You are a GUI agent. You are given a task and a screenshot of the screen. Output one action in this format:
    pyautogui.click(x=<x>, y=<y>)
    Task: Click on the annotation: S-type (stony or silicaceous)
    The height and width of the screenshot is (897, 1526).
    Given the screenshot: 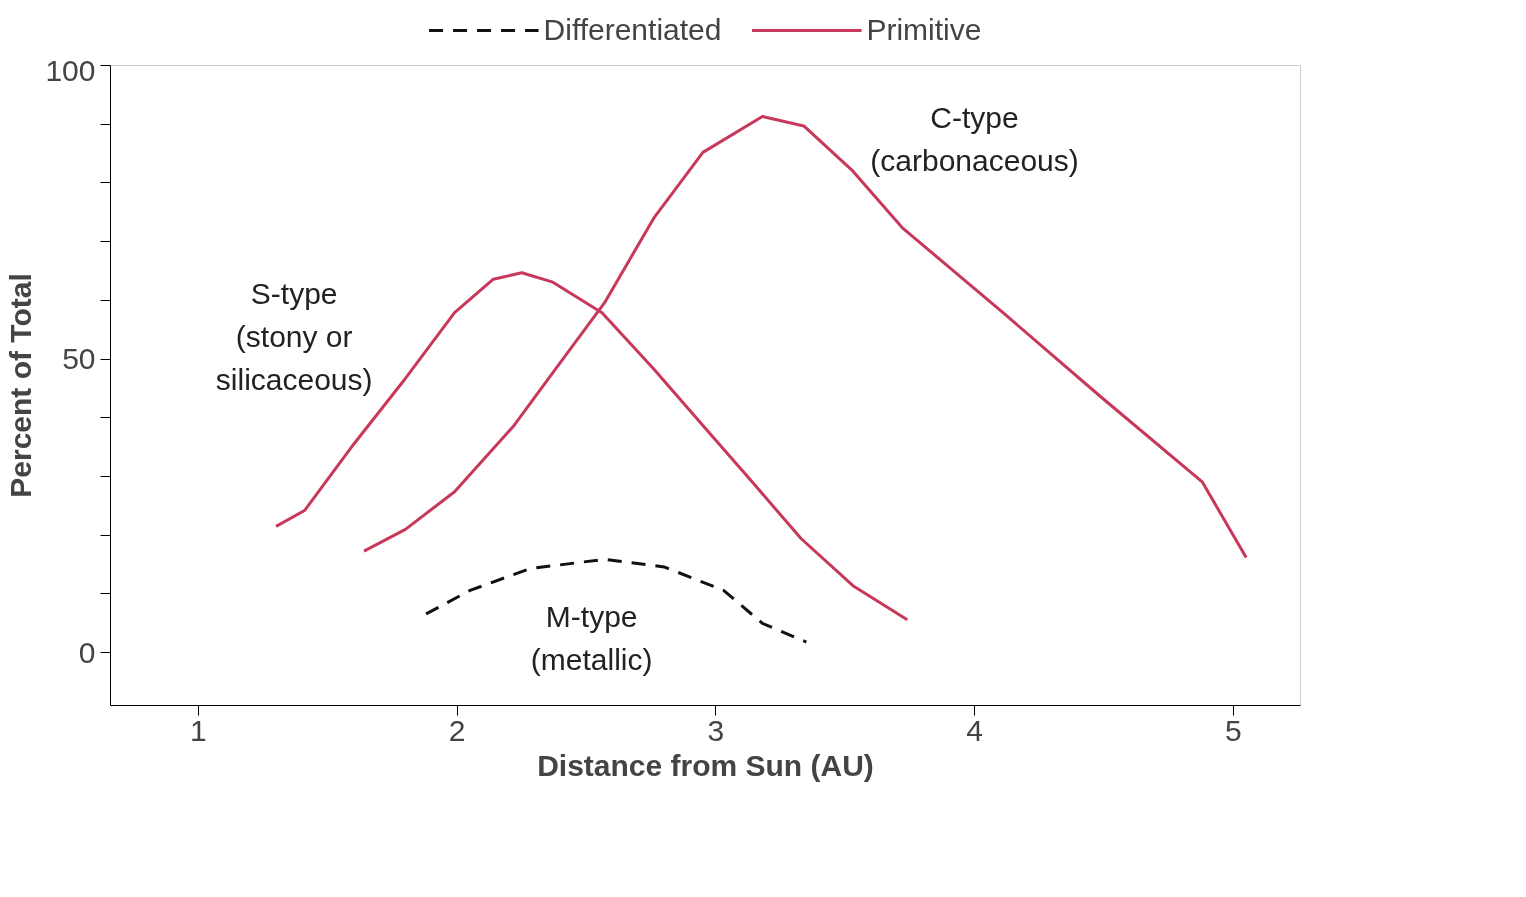 What is the action you would take?
    pyautogui.click(x=294, y=336)
    